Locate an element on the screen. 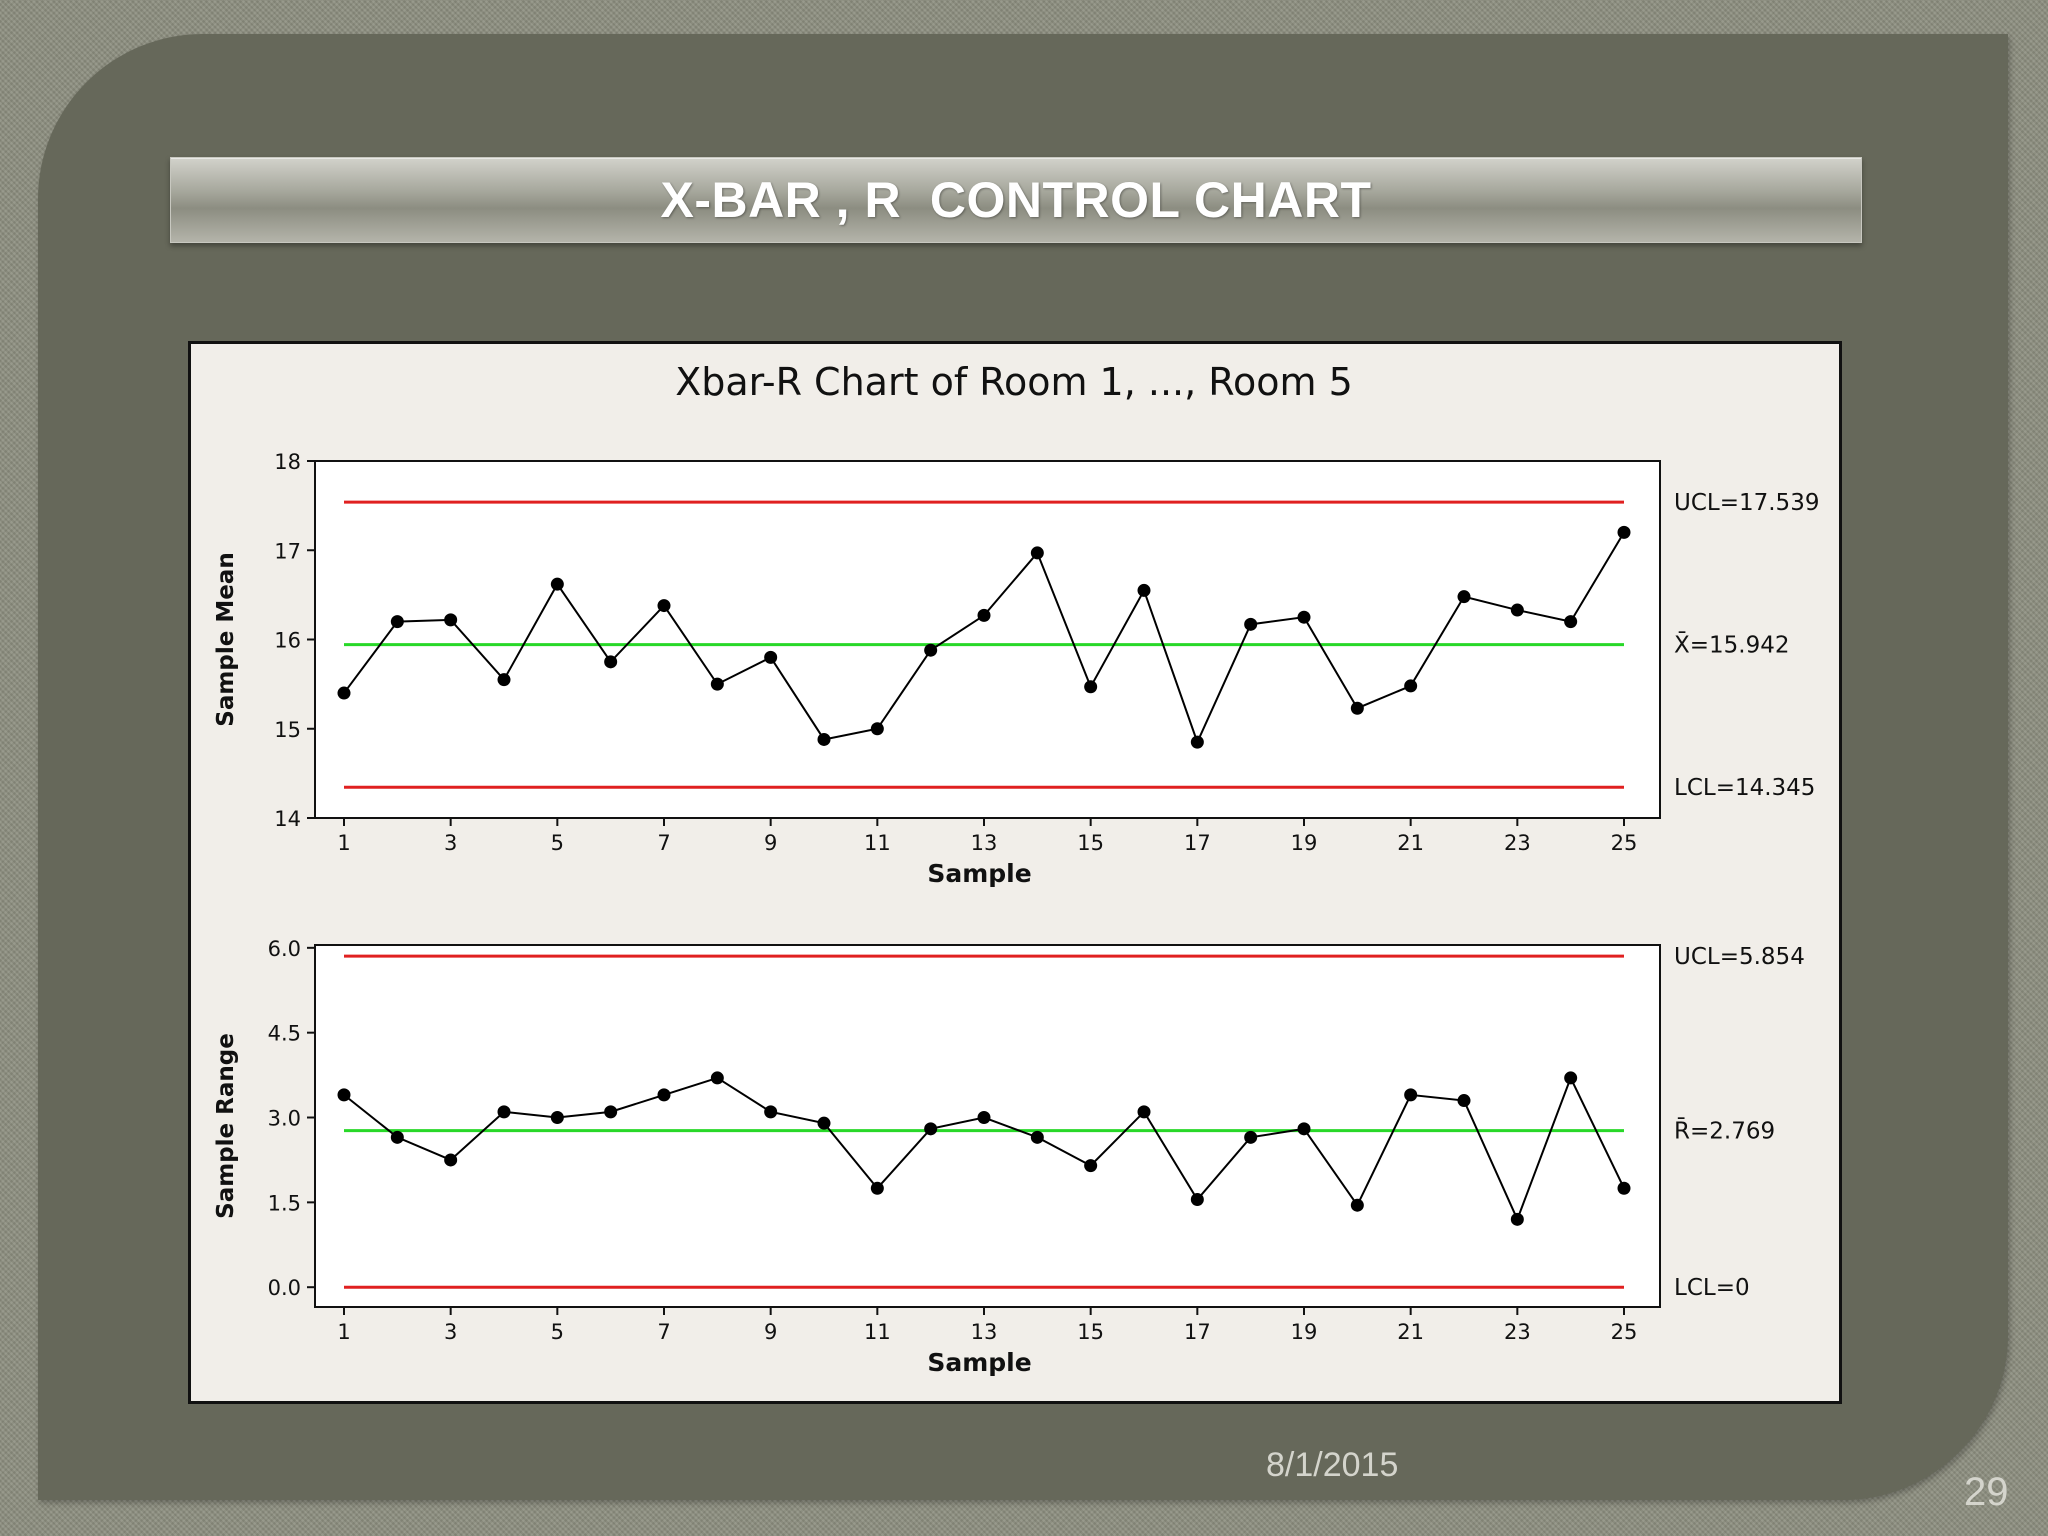 Image resolution: width=2048 pixels, height=1536 pixels. mean-y-tick-label: 17 is located at coordinates (287, 551).